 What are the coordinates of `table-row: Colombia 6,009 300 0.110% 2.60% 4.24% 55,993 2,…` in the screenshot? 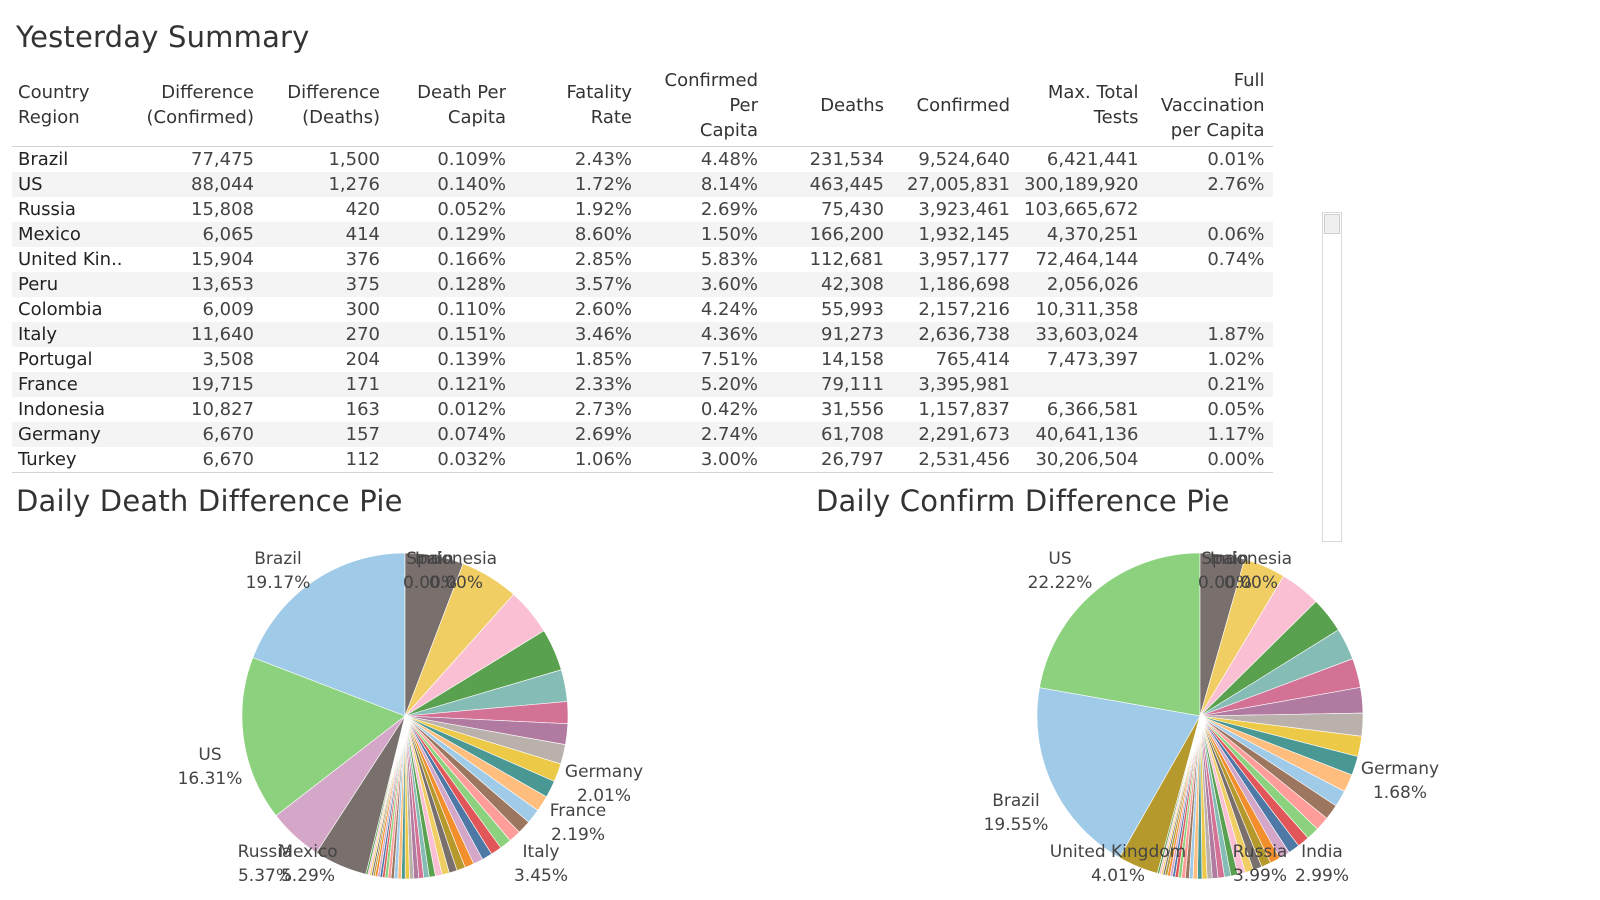 It's located at (642, 309).